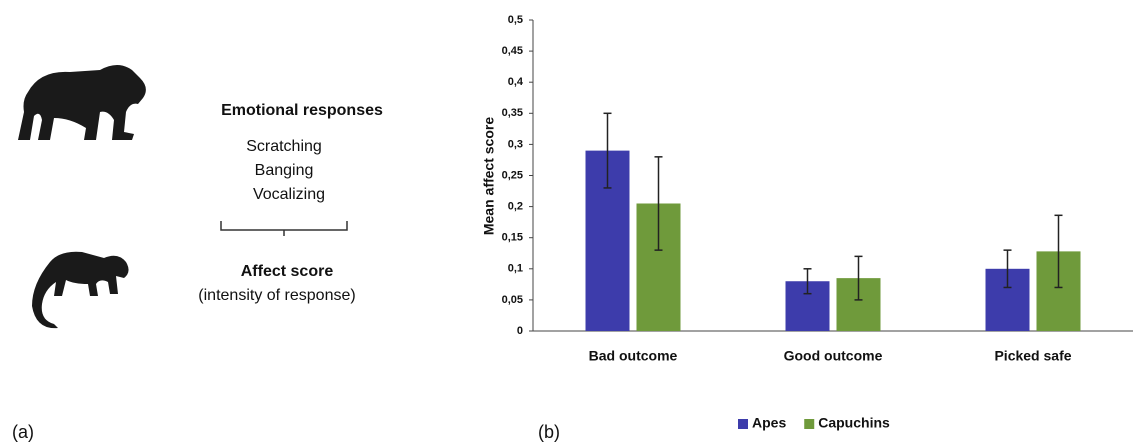 Image resolution: width=1147 pixels, height=445 pixels. Describe the element at coordinates (23, 432) in the screenshot. I see `panel-label: (a)` at that location.